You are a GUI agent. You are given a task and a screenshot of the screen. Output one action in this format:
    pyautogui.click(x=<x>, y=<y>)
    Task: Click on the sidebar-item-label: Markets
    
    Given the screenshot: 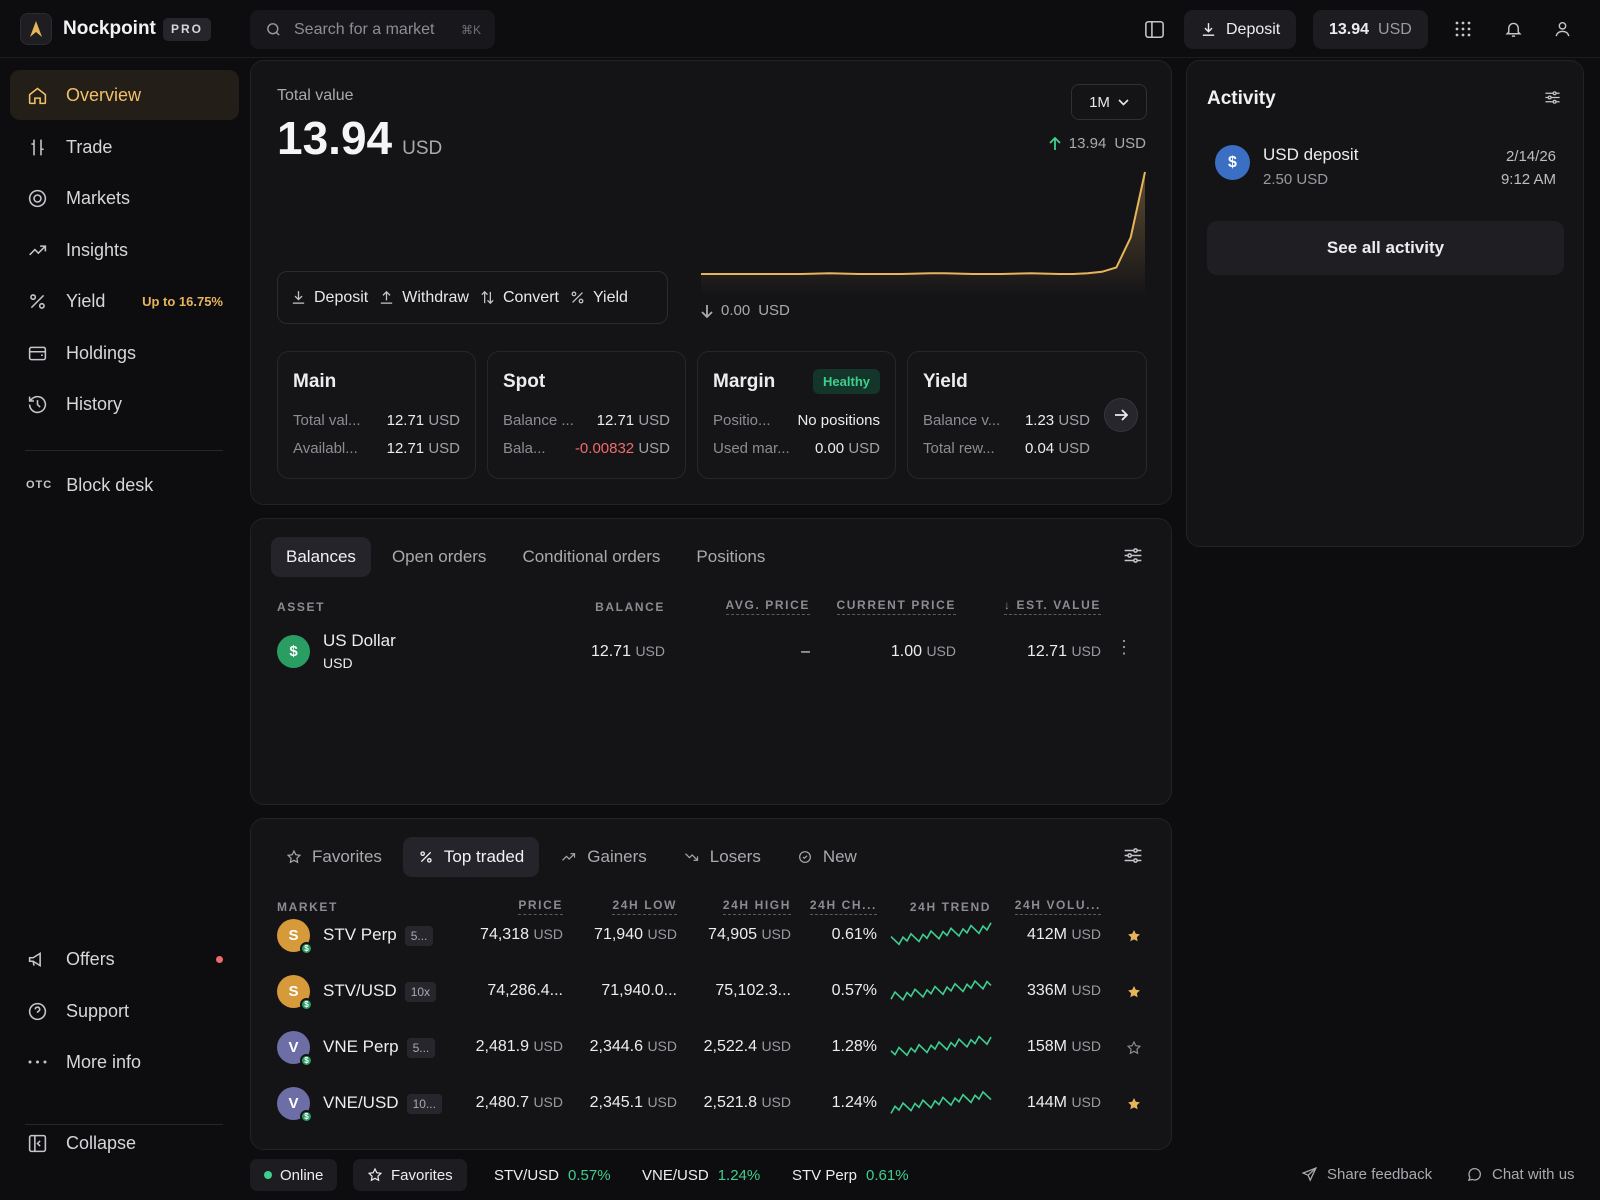 What is the action you would take?
    pyautogui.click(x=98, y=197)
    